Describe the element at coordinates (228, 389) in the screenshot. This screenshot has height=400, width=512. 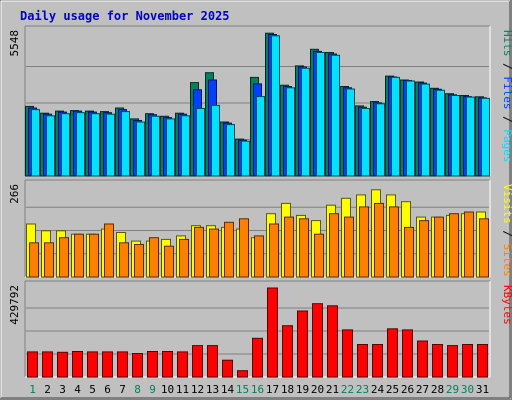
I see `day-label-14: 14` at that location.